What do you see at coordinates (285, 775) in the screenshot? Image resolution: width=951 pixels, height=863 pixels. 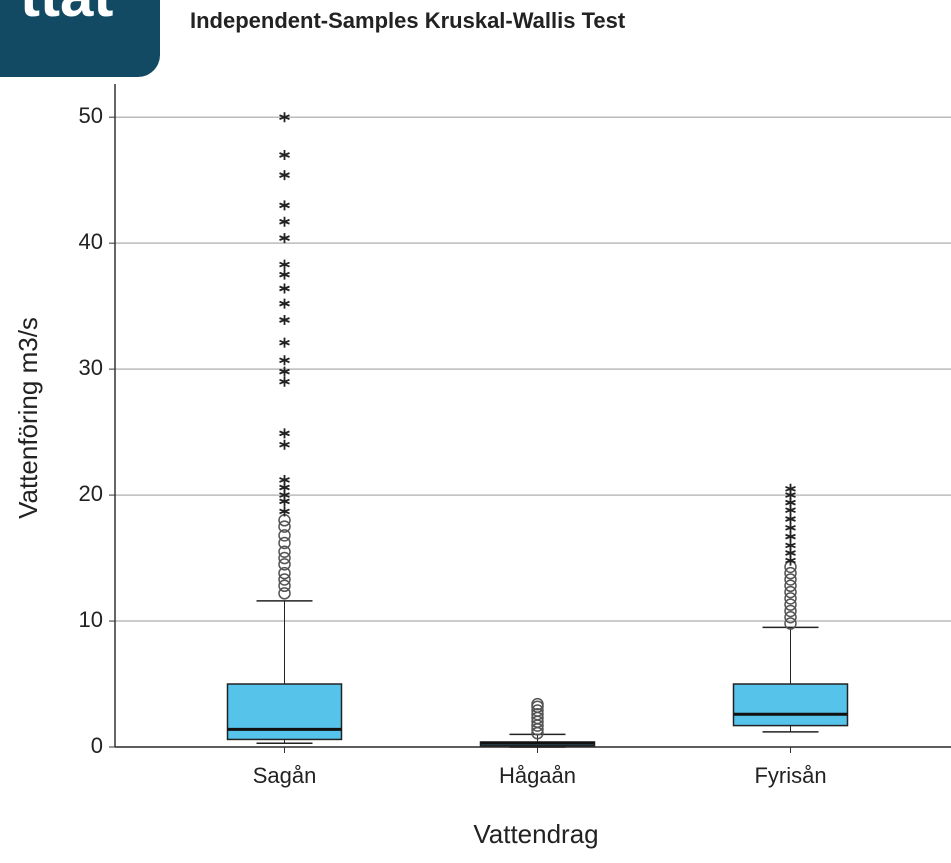 I see `x-tick-label: Sagån` at bounding box center [285, 775].